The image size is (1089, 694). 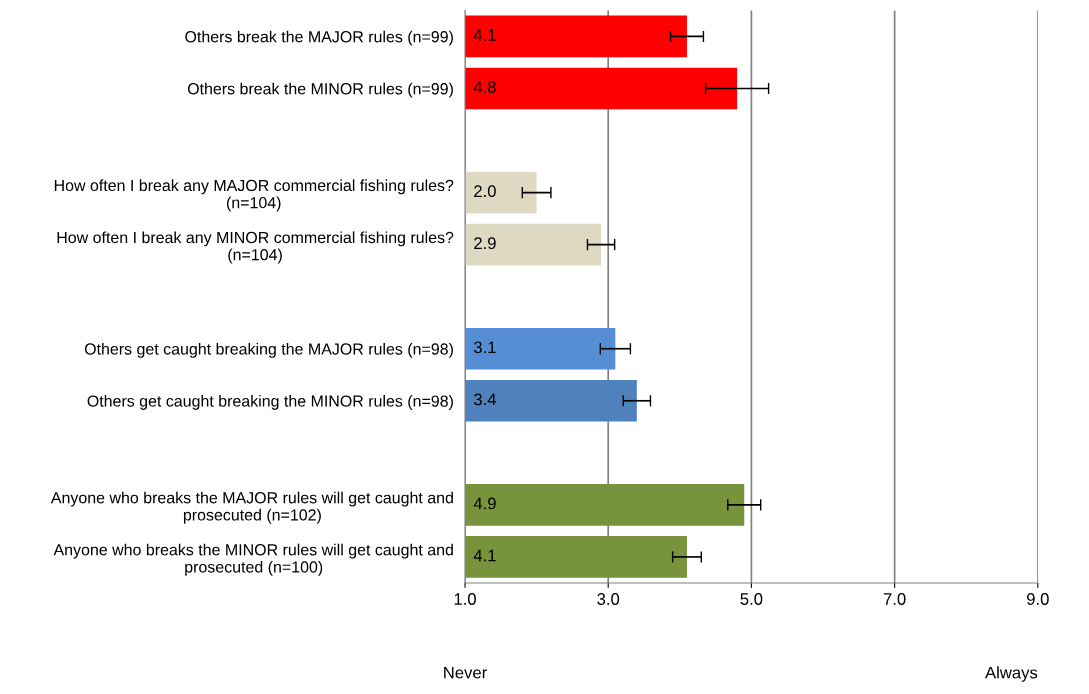 What do you see at coordinates (254, 195) in the screenshot?
I see `y-tick-label: How often I break any MAJOR commercial fishing rules? (n=104)` at bounding box center [254, 195].